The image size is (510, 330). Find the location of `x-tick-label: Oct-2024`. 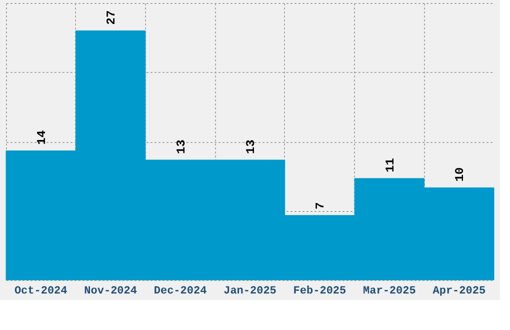

x-tick-label: Oct-2024 is located at coordinates (41, 292).